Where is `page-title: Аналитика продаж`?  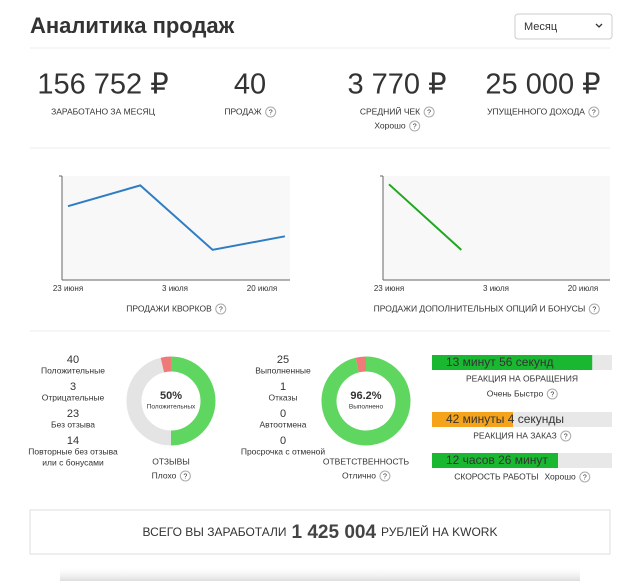
page-title: Аналитика продаж is located at coordinates (132, 25).